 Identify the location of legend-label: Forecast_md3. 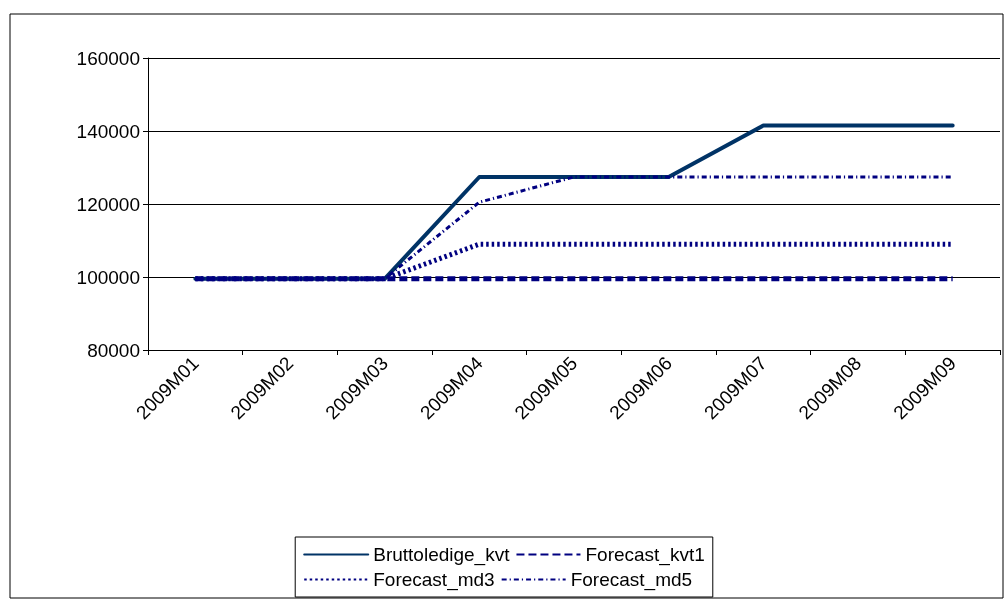
(434, 580).